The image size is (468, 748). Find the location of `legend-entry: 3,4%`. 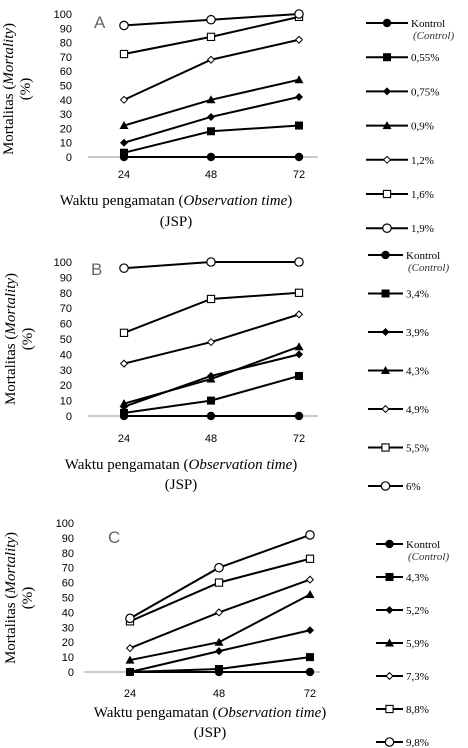

legend-entry: 3,4% is located at coordinates (398, 295).